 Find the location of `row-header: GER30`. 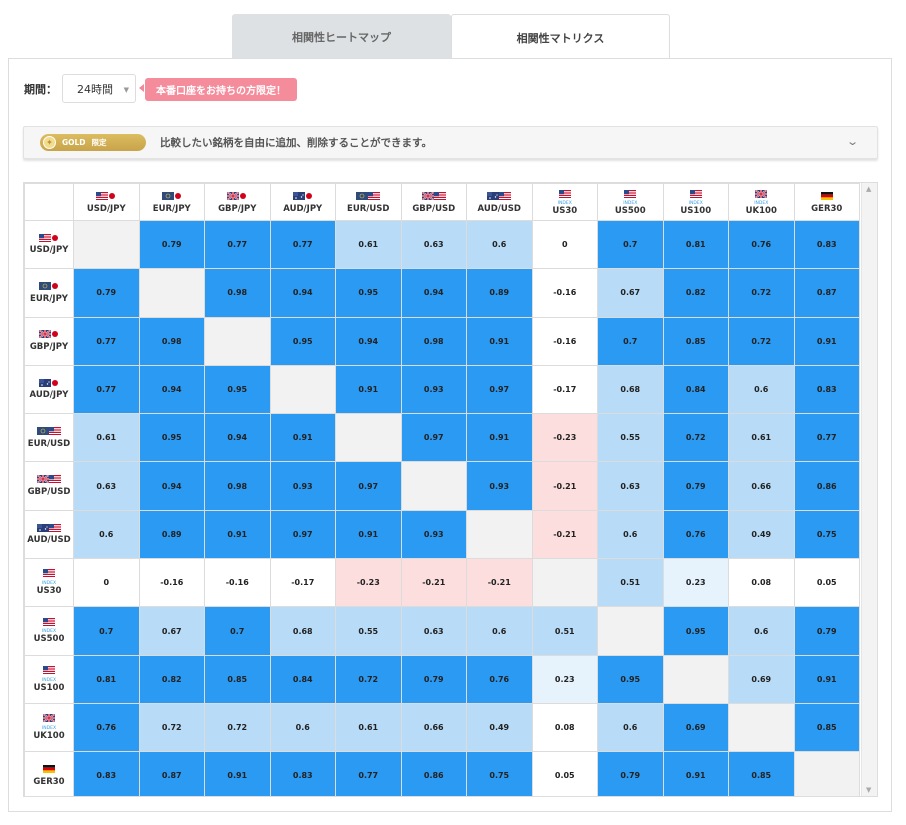

row-header: GER30 is located at coordinates (49, 773).